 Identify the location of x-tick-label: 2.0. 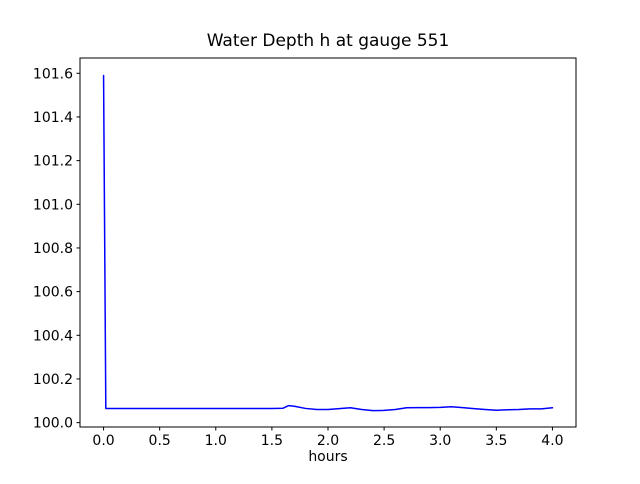
(328, 441).